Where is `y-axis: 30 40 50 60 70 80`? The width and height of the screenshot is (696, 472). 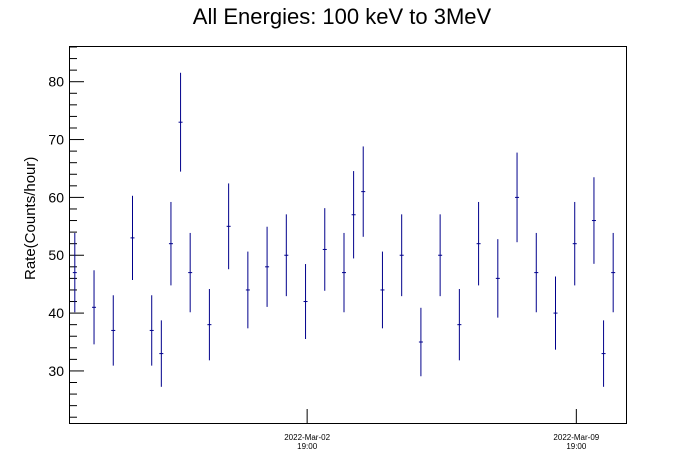 y-axis: 30 40 50 60 70 80 is located at coordinates (66, 232).